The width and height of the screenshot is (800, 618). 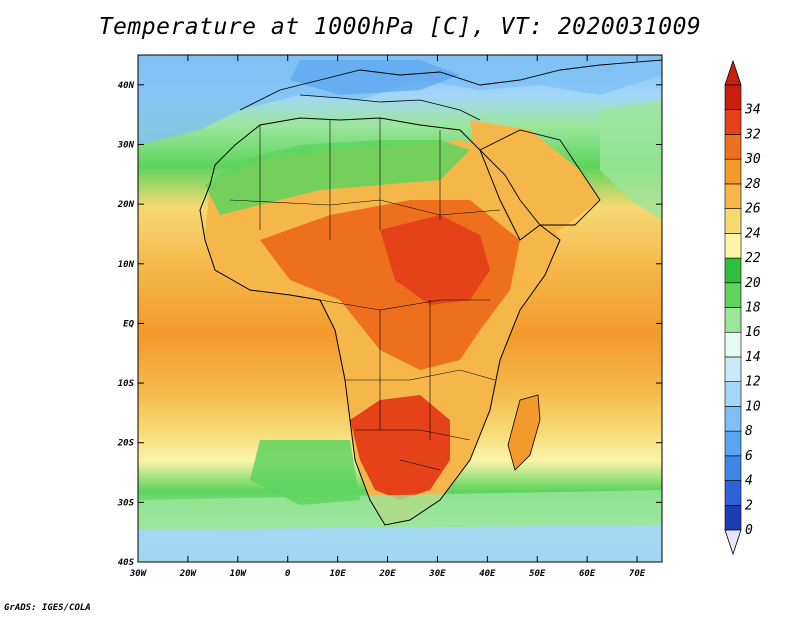 I want to click on colorbar-label: 32, so click(x=752, y=134).